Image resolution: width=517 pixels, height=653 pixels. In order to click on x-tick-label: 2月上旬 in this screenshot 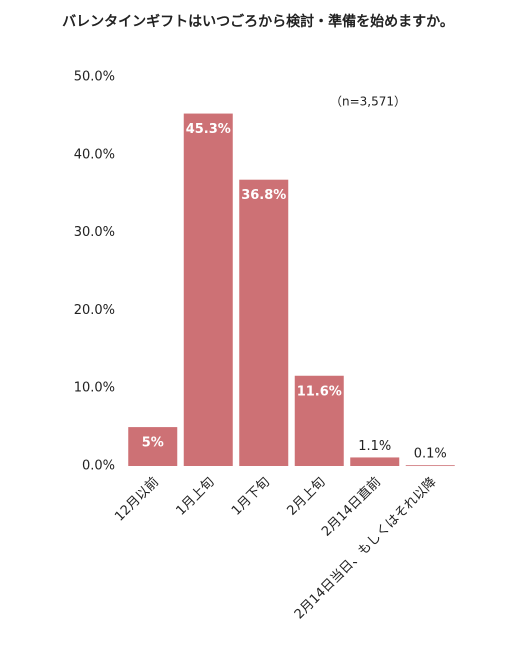, I will do `click(307, 497)`.